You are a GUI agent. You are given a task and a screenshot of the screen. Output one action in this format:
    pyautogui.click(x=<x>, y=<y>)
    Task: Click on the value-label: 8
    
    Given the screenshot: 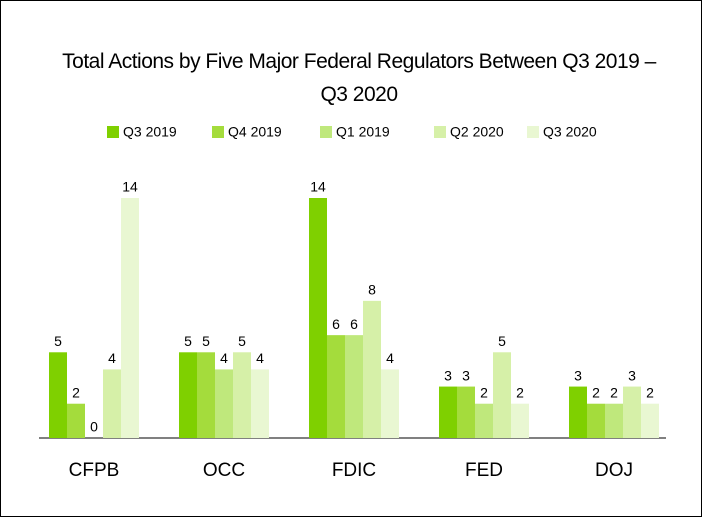 What is the action you would take?
    pyautogui.click(x=372, y=290)
    